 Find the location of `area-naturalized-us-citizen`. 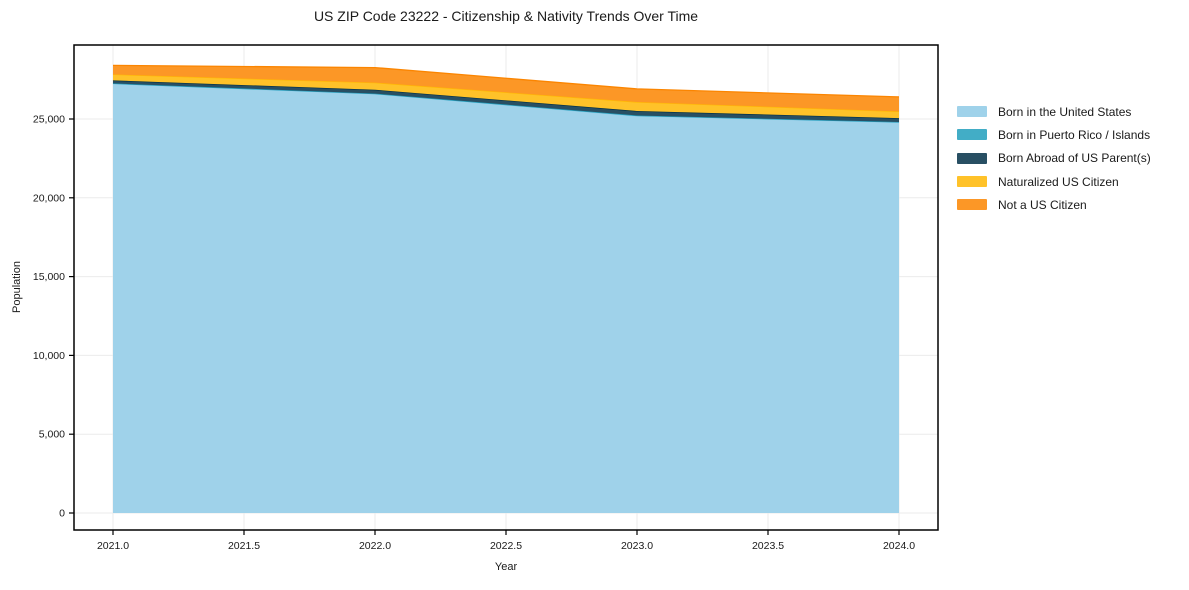

area-naturalized-us-citizen is located at coordinates (506, 96).